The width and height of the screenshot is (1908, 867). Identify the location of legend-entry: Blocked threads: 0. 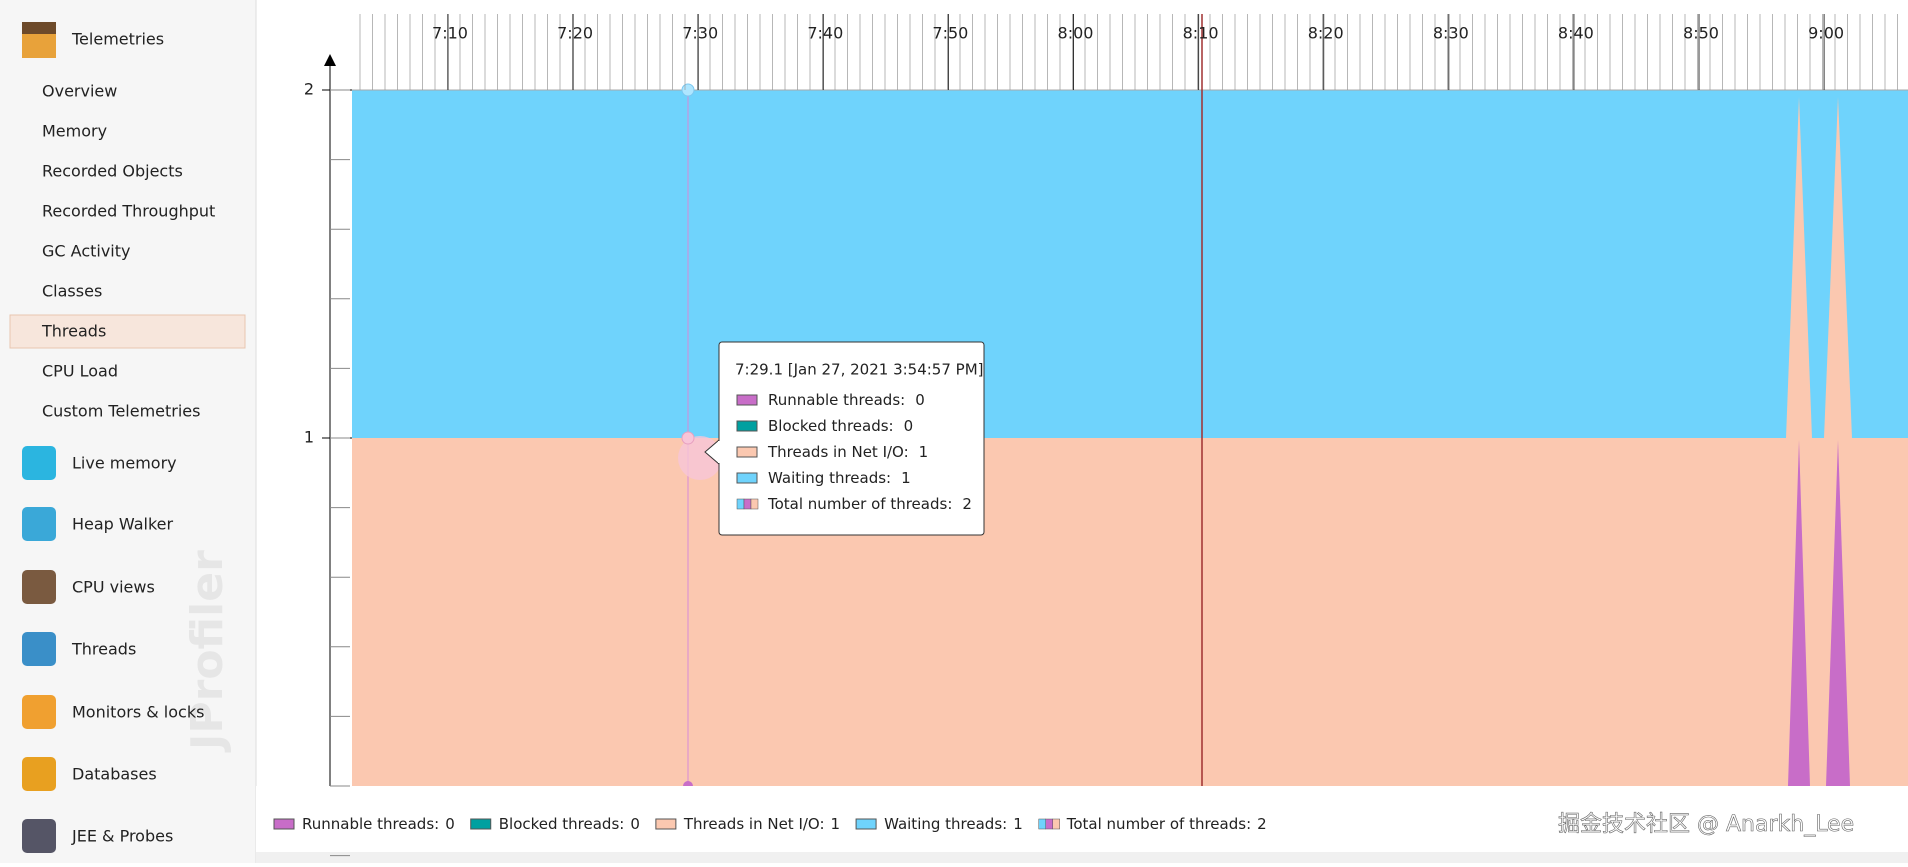
(569, 824).